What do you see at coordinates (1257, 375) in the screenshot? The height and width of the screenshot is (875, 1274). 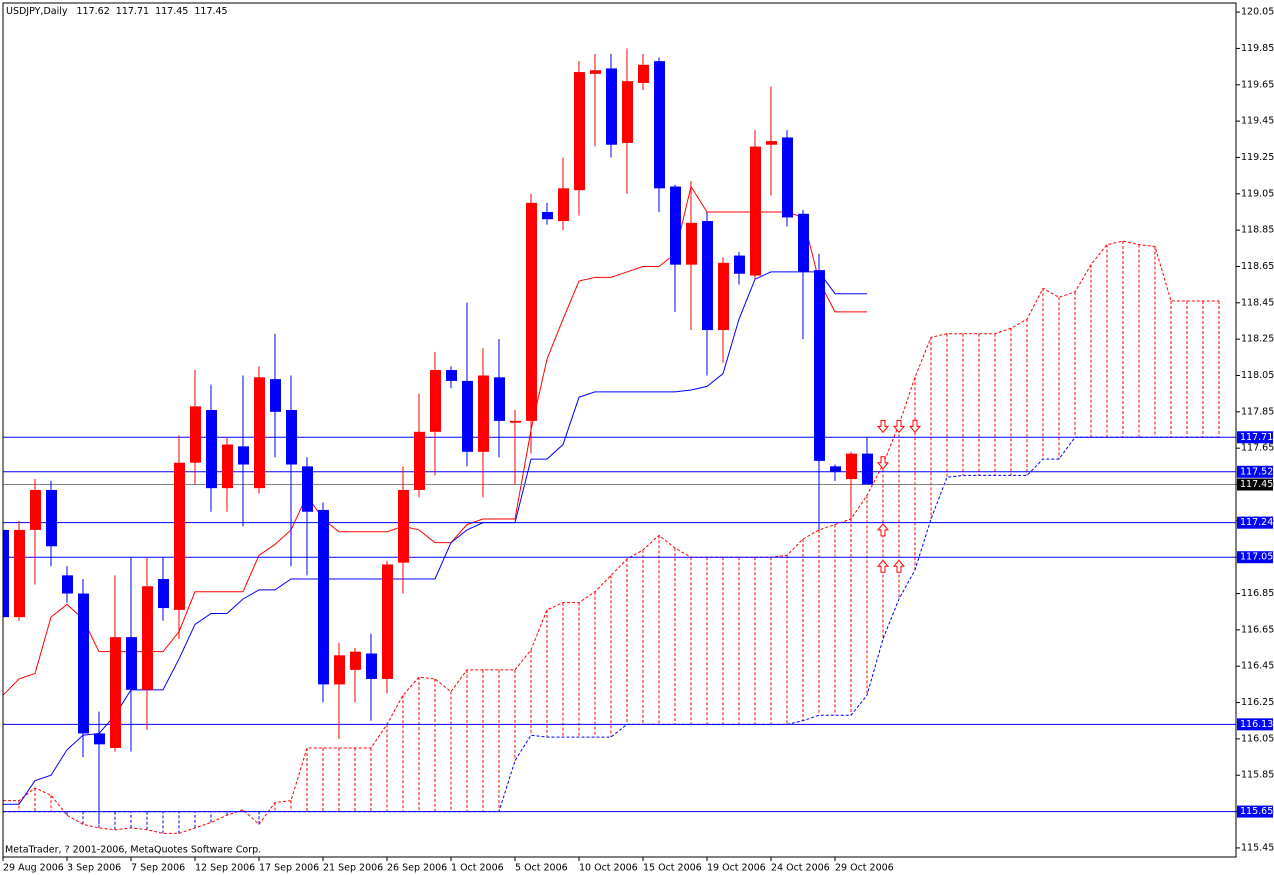 I see `y-tick-label: 118.05` at bounding box center [1257, 375].